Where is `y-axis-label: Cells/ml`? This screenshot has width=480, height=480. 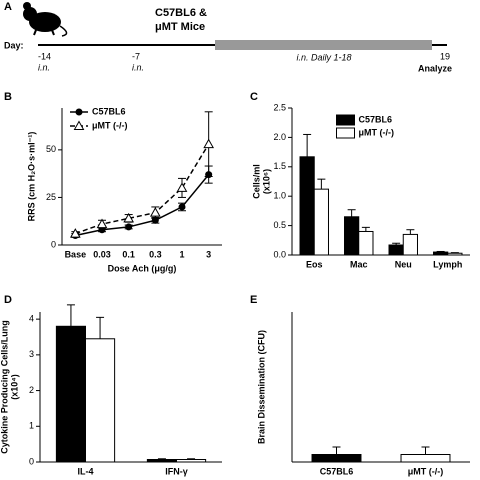 y-axis-label: Cells/ml is located at coordinates (256, 181).